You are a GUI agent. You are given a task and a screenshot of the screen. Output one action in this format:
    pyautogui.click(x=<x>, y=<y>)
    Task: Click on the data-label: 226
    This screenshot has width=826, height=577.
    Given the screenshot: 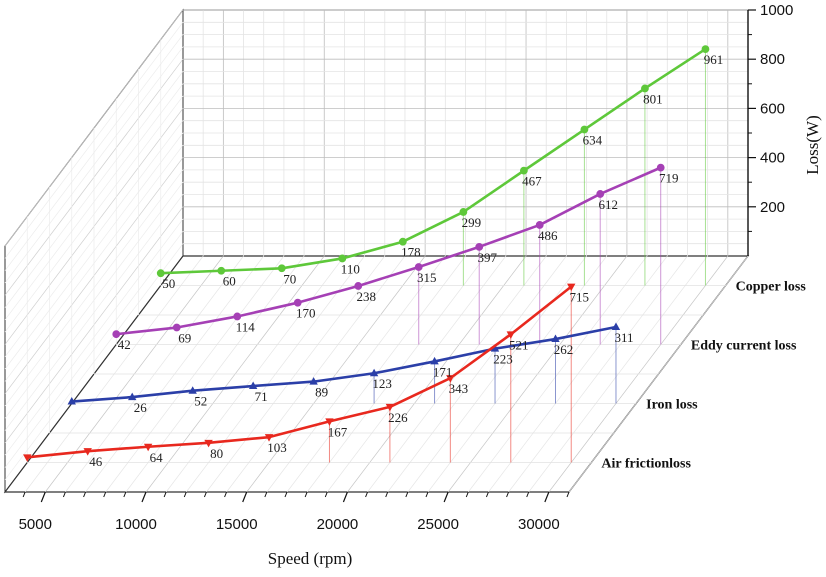 What is the action you would take?
    pyautogui.click(x=398, y=417)
    